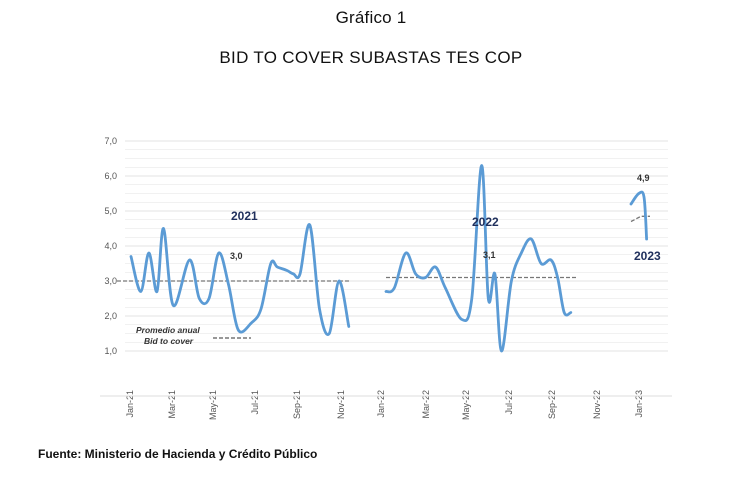 Image resolution: width=742 pixels, height=478 pixels. What do you see at coordinates (647, 256) in the screenshot?
I see `year-label-2023: 2023` at bounding box center [647, 256].